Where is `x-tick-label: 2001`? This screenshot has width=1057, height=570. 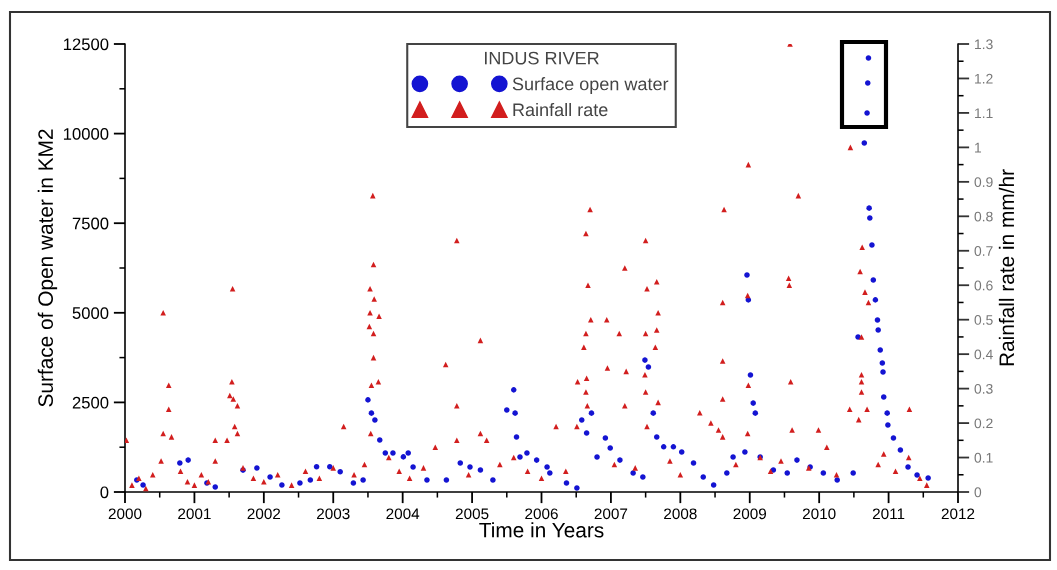 x-tick-label: 2001 is located at coordinates (194, 514).